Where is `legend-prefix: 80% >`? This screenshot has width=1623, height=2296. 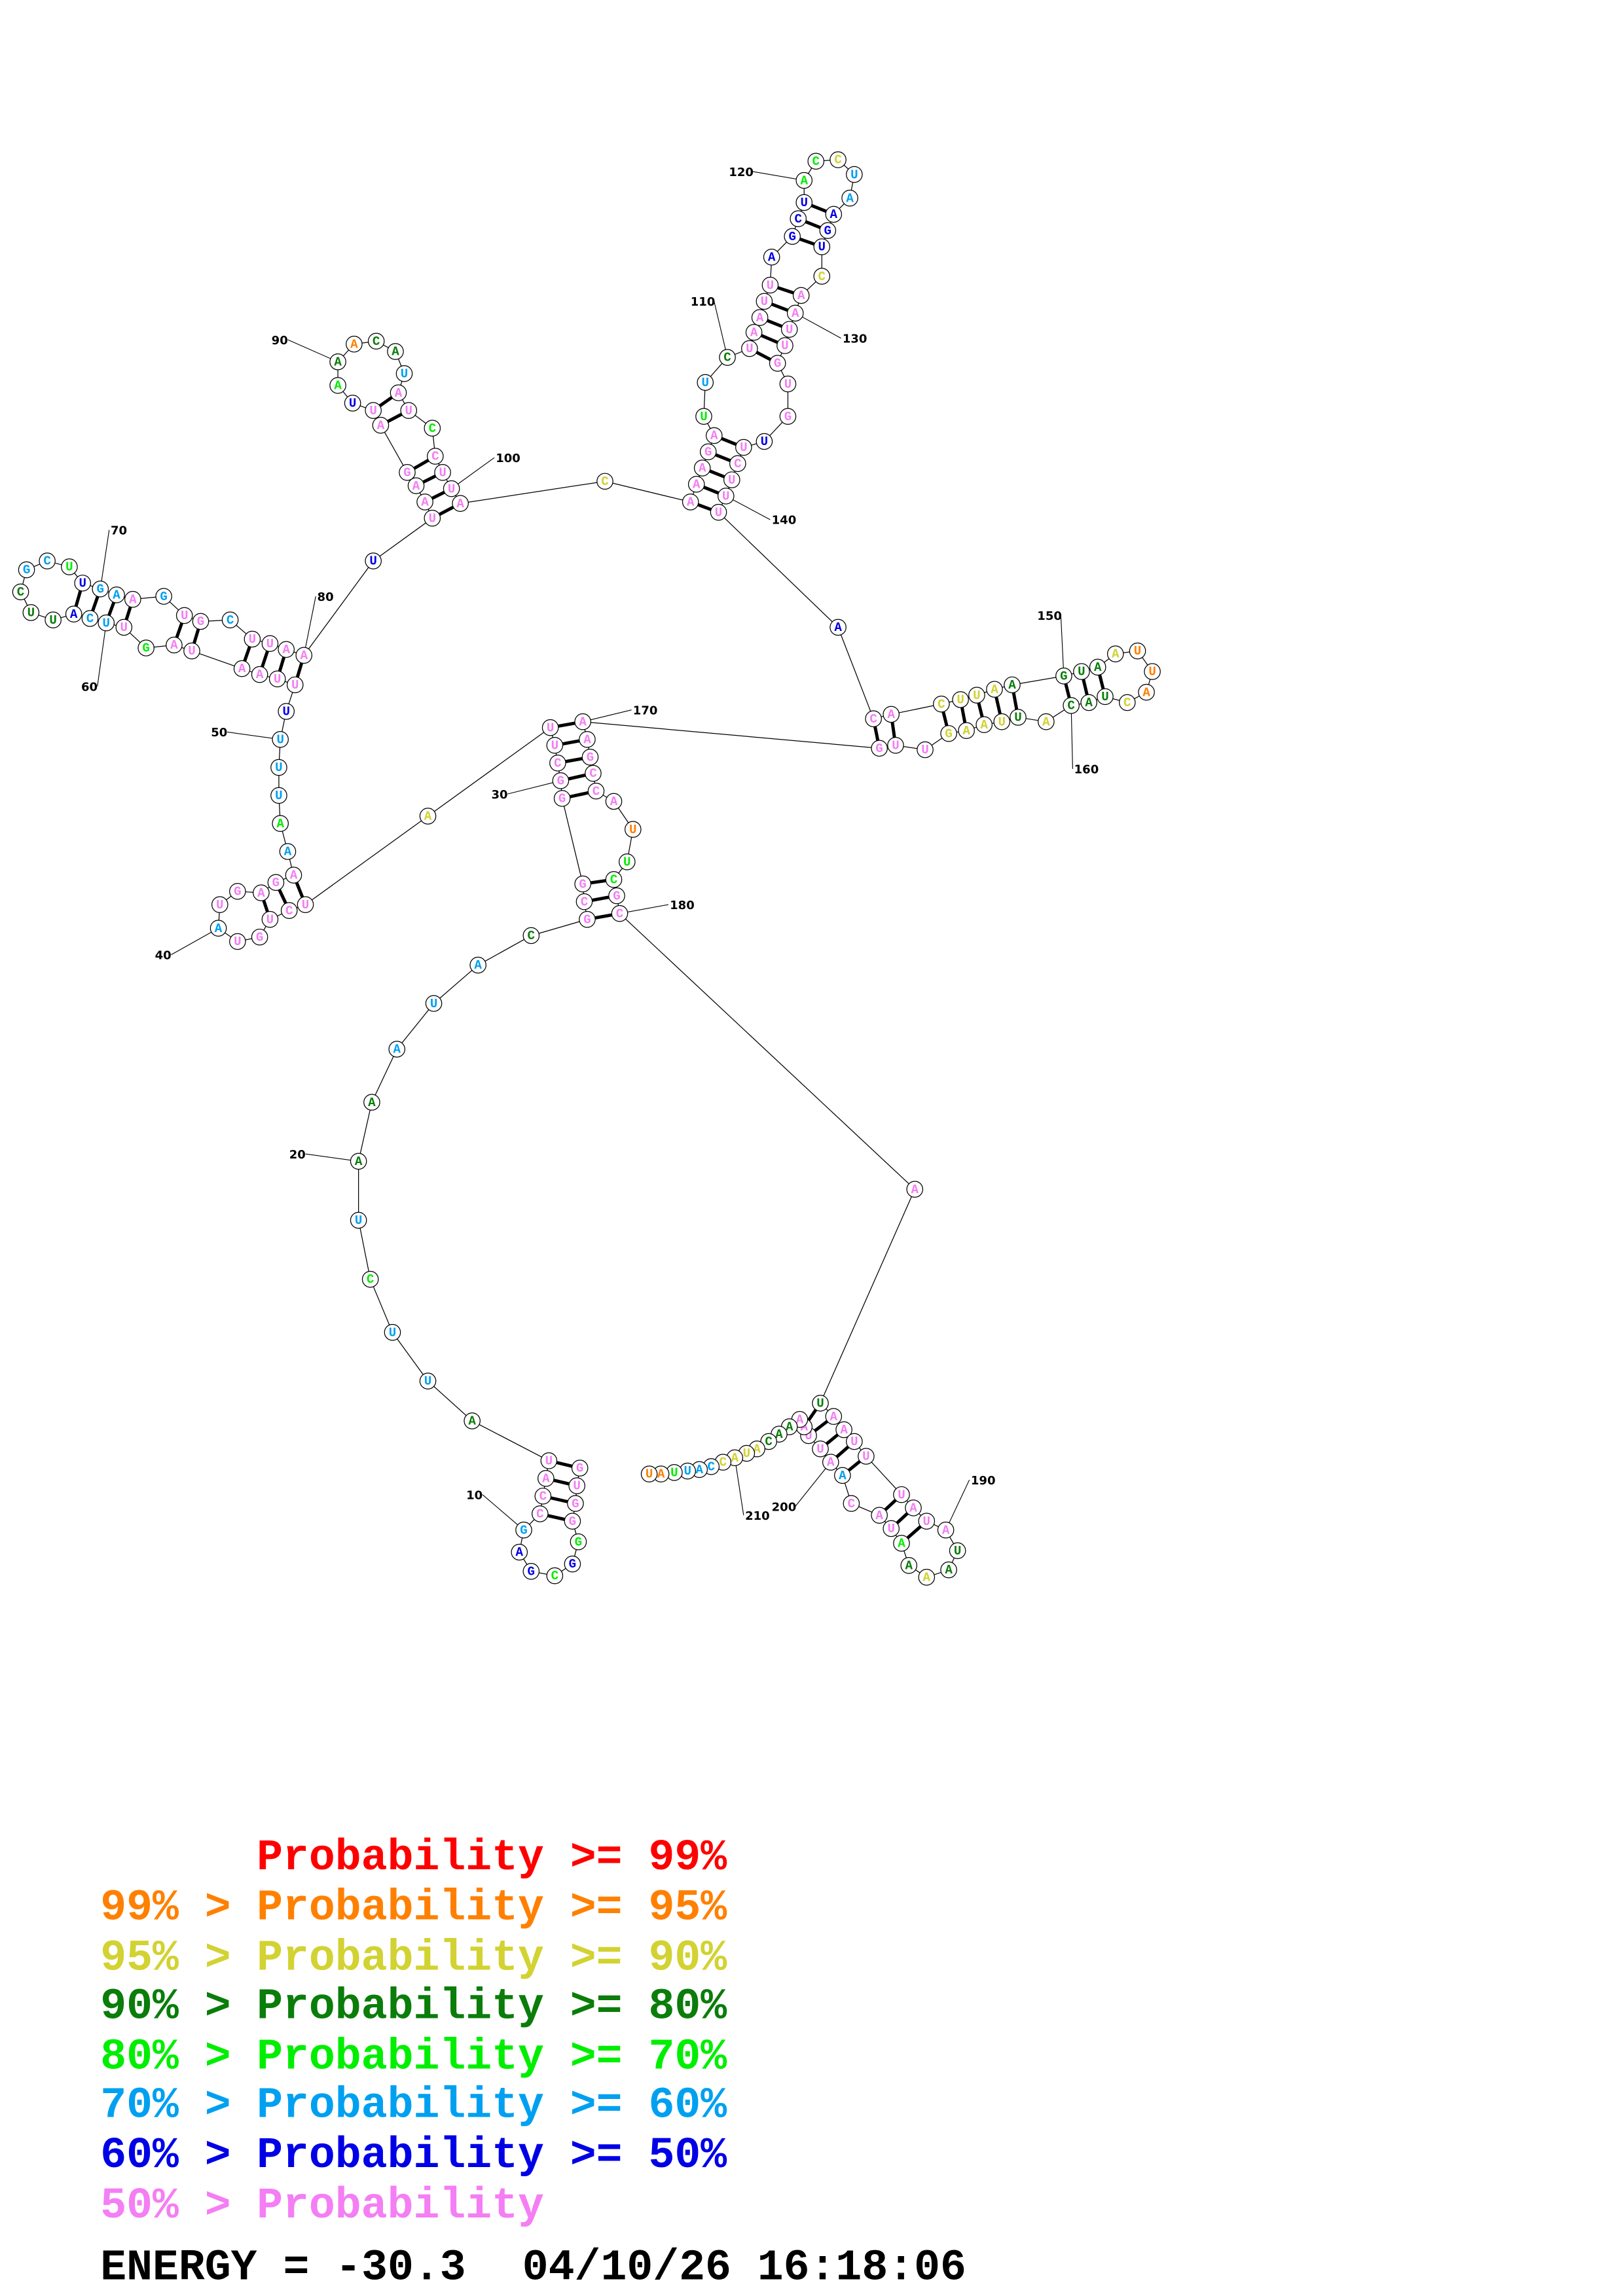 legend-prefix: 80% > is located at coordinates (165, 2056).